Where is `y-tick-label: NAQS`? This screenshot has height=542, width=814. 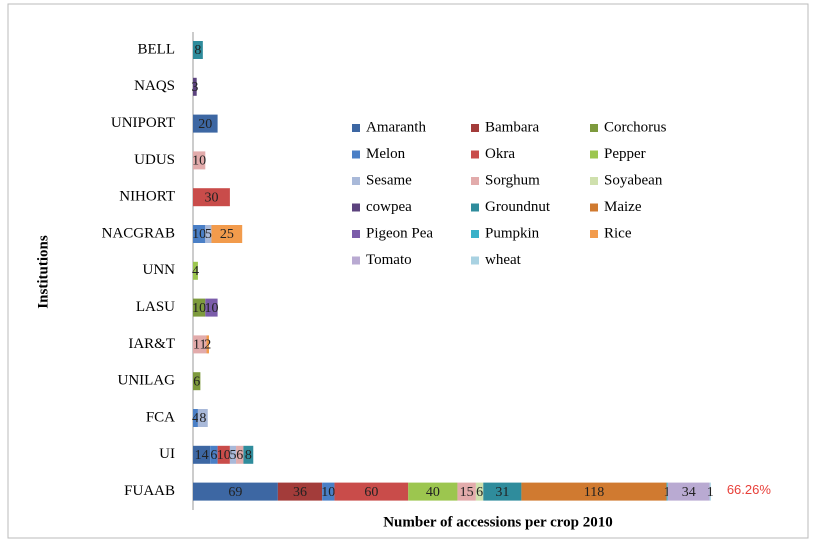
y-tick-label: NAQS is located at coordinates (154, 86).